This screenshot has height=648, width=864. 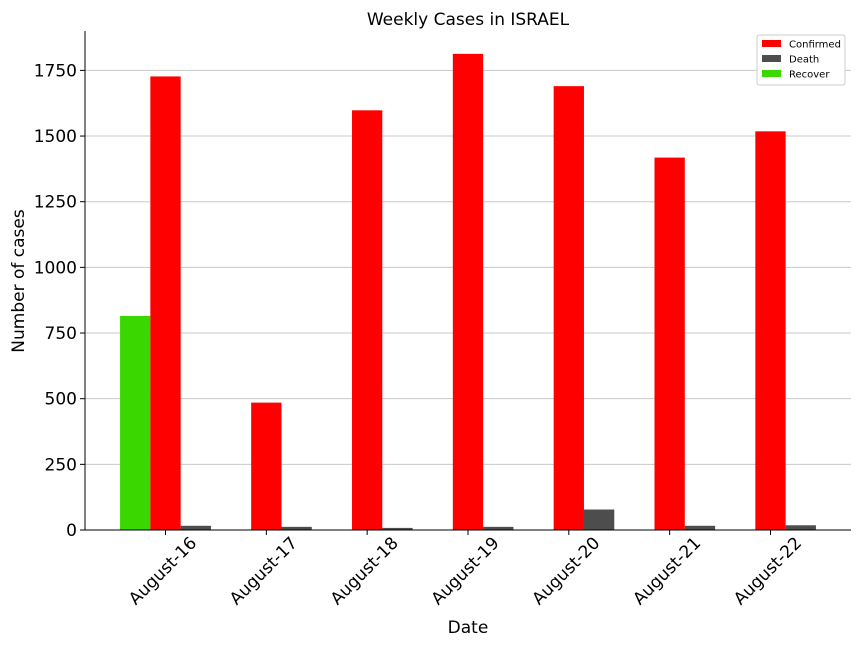 What do you see at coordinates (667, 571) in the screenshot?
I see `x-tick-label: August-21` at bounding box center [667, 571].